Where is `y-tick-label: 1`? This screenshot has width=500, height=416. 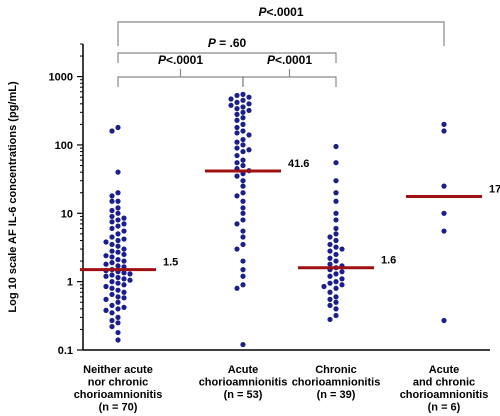
y-tick-label: 1 is located at coordinates (70, 283).